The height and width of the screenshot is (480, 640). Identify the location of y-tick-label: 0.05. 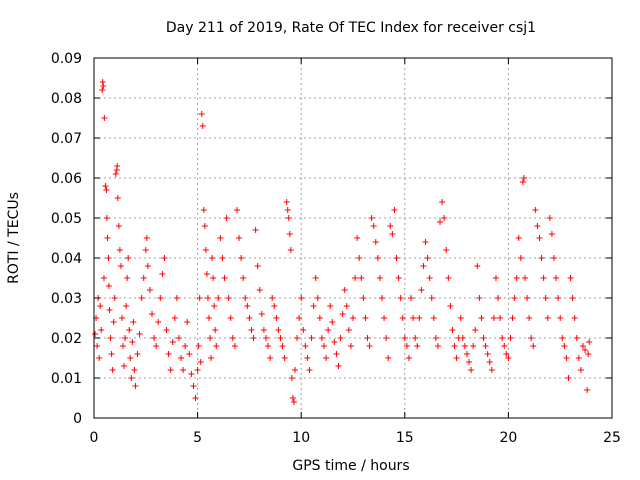
(66, 219).